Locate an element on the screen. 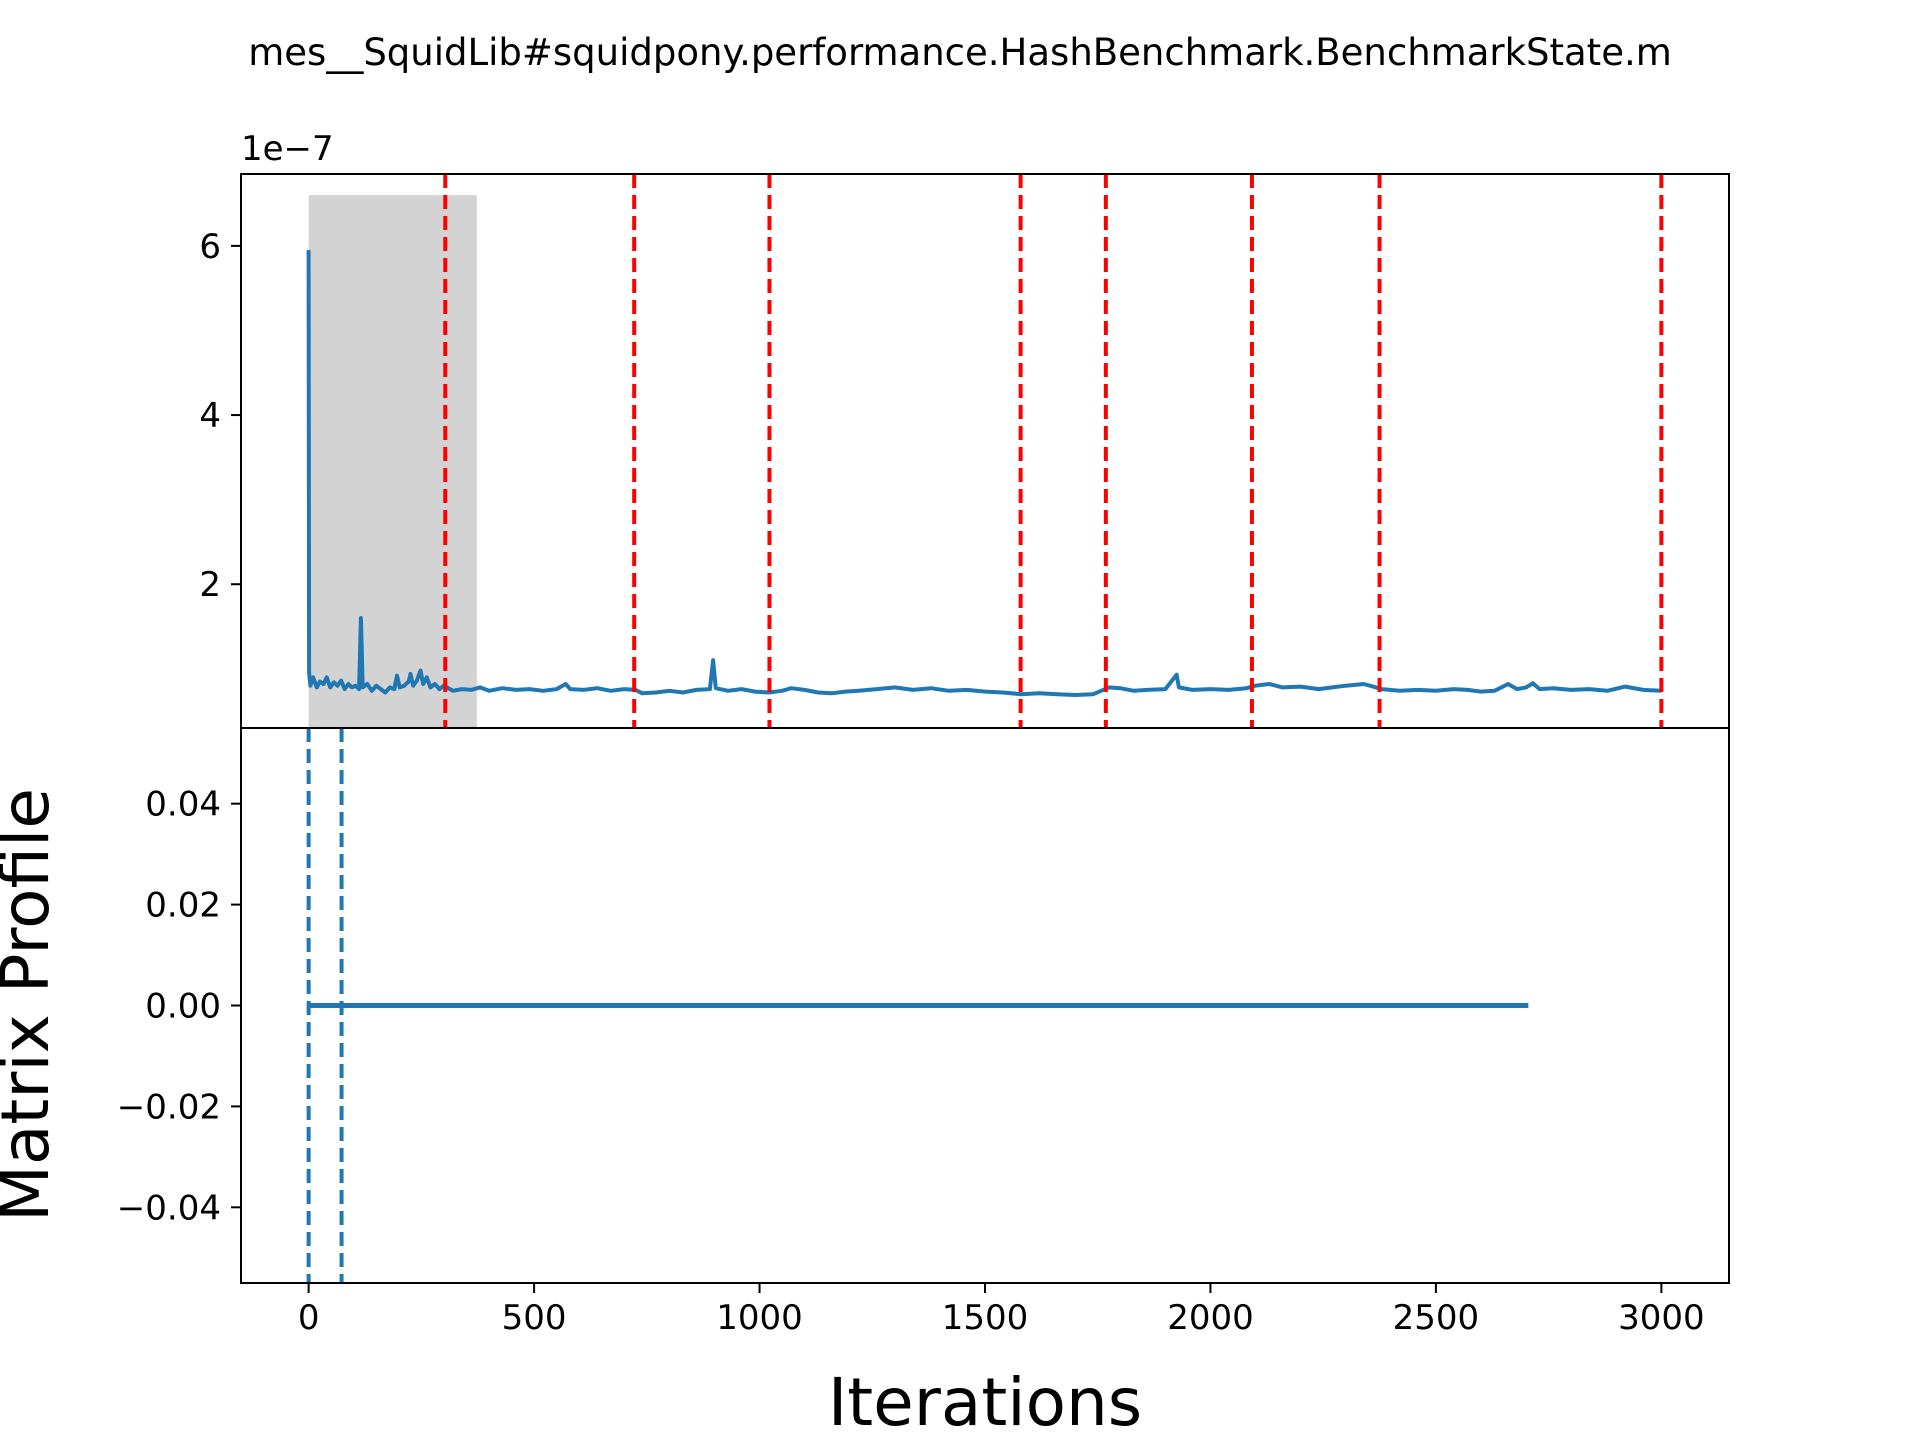 This screenshot has width=1920, height=1440. x-tick-label: 2000 is located at coordinates (1210, 1318).